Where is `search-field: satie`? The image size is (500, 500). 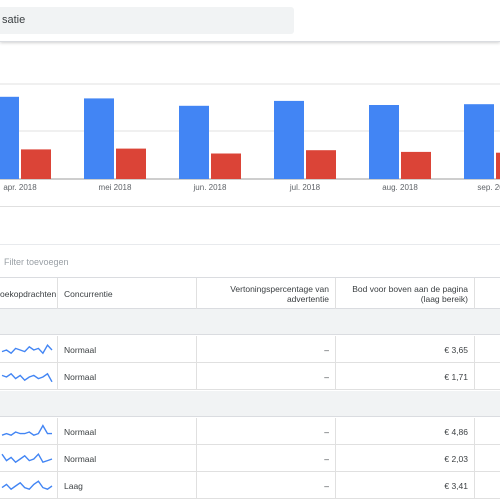 search-field: satie is located at coordinates (147, 20).